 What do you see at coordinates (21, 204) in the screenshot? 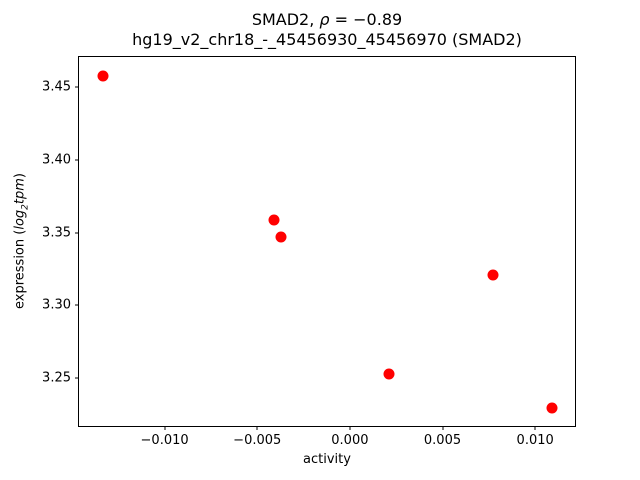
I see `y-axis-label-math: log2tpm` at bounding box center [21, 204].